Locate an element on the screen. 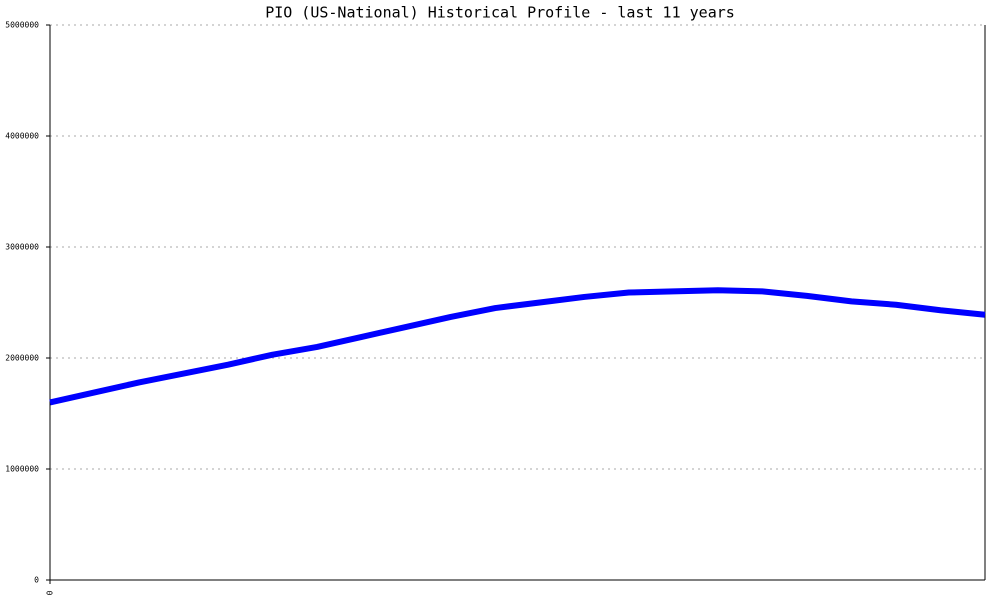 The image size is (1000, 600). y-tick-label: 5000000 is located at coordinates (22, 25).